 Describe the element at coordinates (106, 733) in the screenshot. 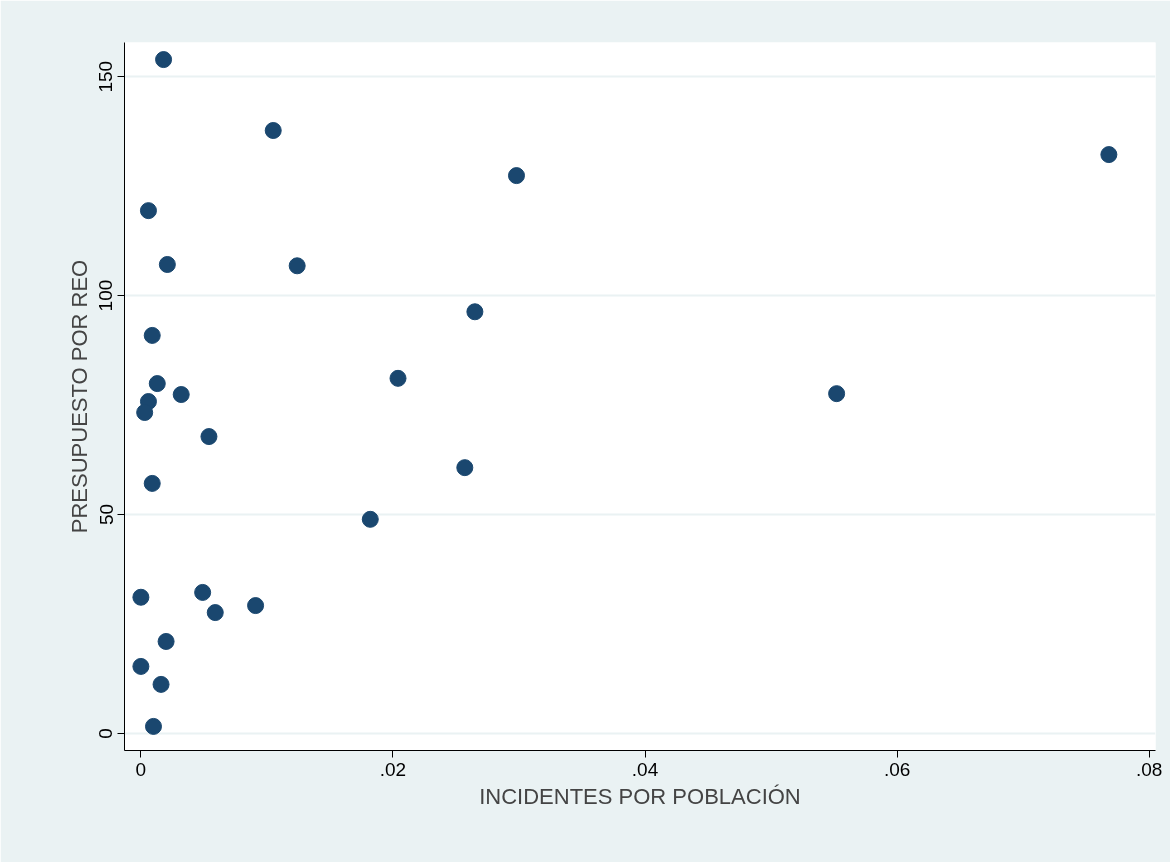

I see `y-tick-label: 0` at that location.